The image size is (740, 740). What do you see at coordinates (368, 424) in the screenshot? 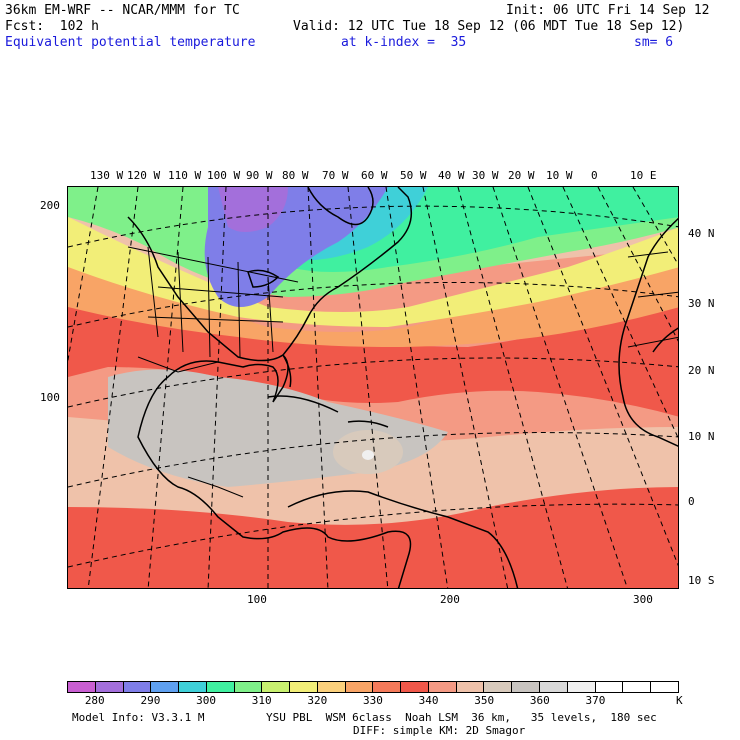
I see `hispaniola` at bounding box center [368, 424].